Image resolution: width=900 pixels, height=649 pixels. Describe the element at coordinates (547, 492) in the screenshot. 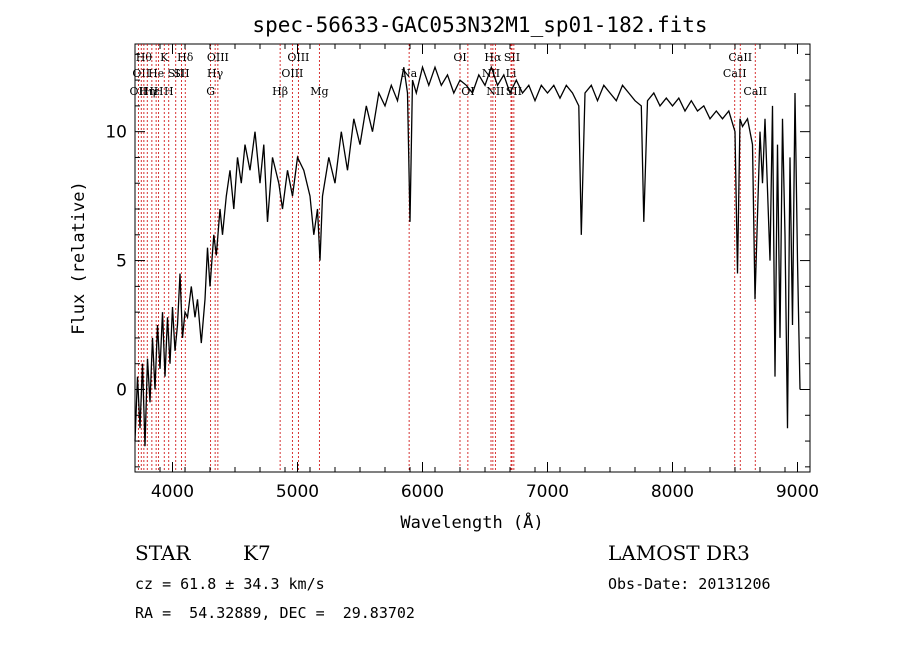

I see `x-tick-label: 7000` at that location.